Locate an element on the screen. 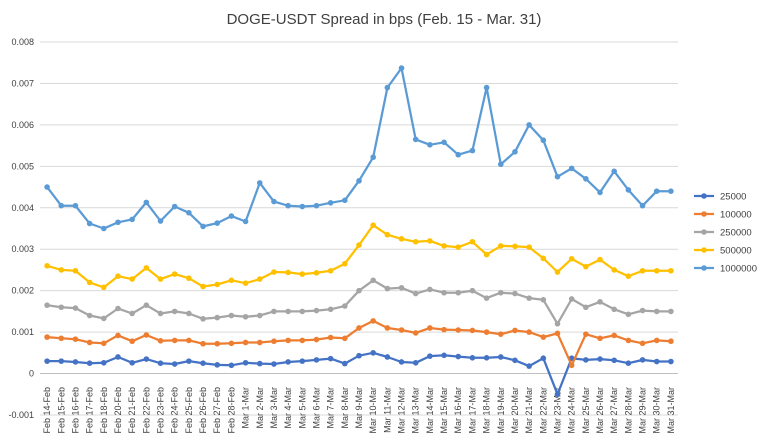 The image size is (768, 435). x-tick-label: Mar 26-Mar is located at coordinates (600, 410).